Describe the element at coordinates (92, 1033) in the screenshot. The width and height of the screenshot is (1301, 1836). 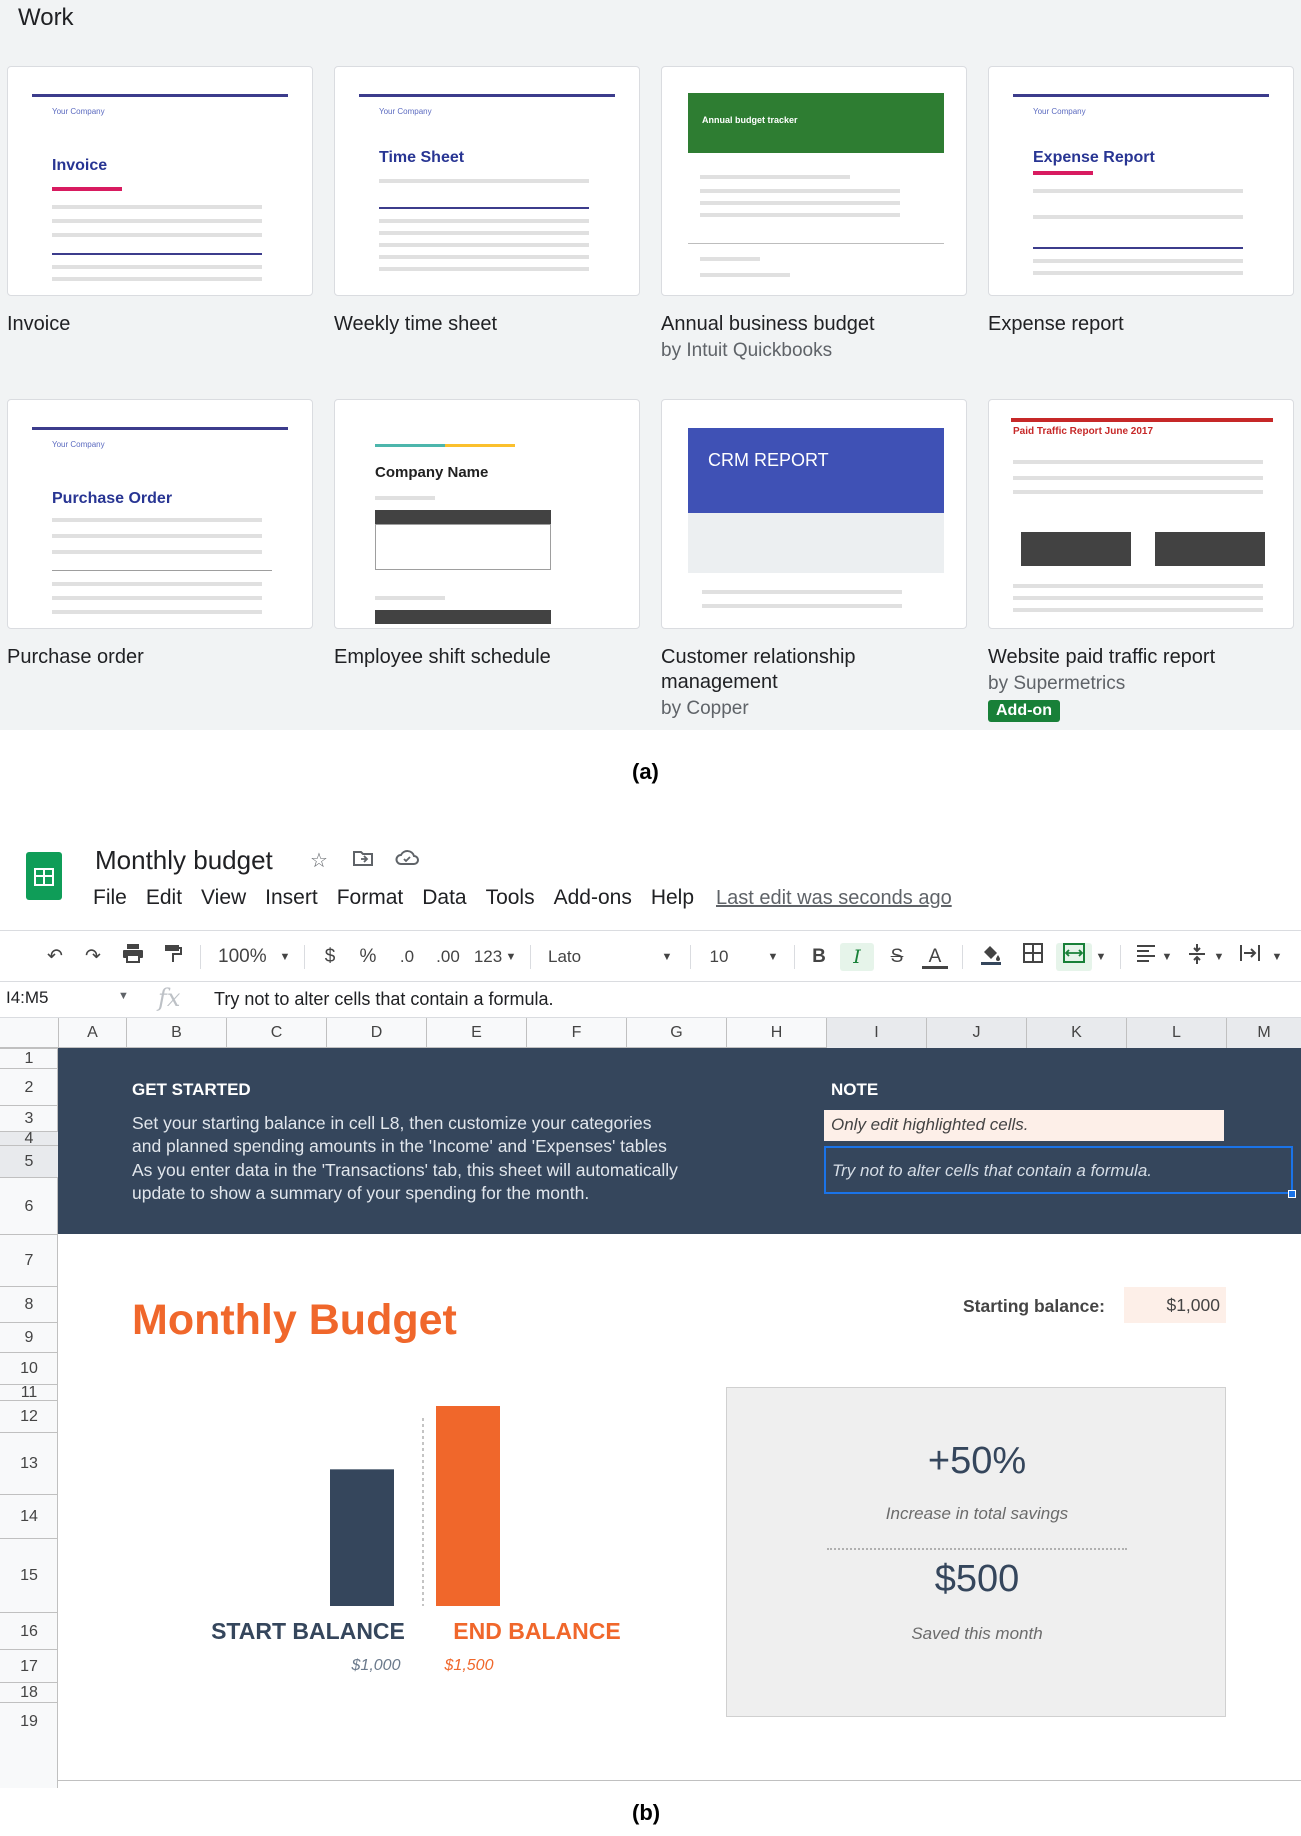
I see `column-header: A` at that location.